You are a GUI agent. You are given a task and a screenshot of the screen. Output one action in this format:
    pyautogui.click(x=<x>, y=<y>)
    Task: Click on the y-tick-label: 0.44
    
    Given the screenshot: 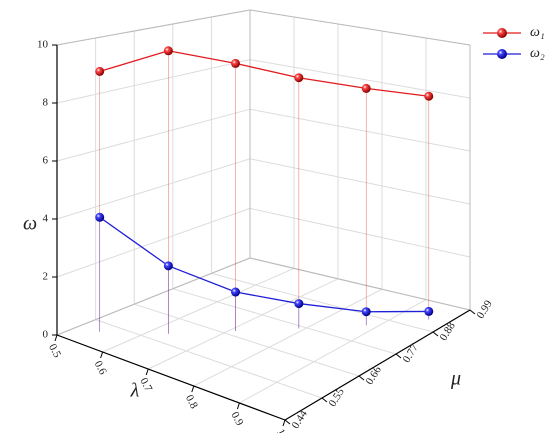 What is the action you would take?
    pyautogui.click(x=300, y=419)
    